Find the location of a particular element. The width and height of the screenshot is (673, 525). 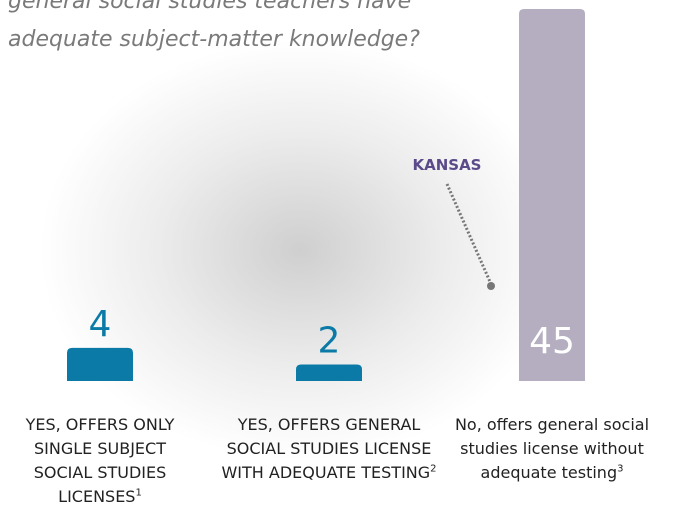

annotation-dot is located at coordinates (491, 286).